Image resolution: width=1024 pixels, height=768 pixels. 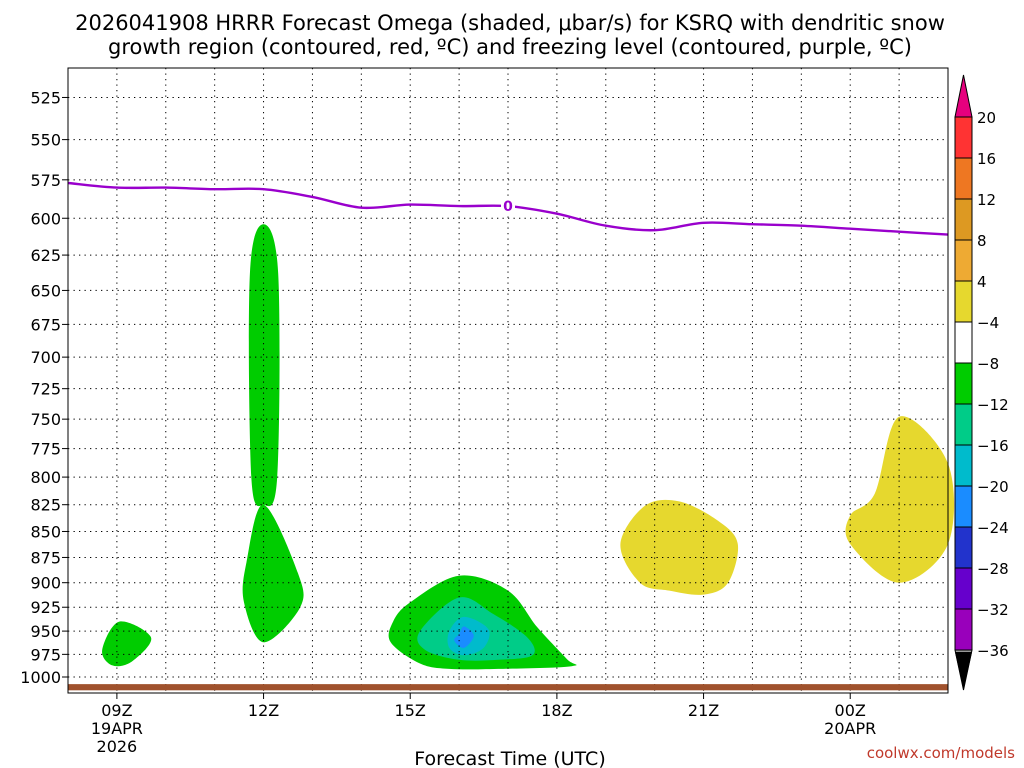 I want to click on freezing-level-label-bg, so click(x=508, y=206).